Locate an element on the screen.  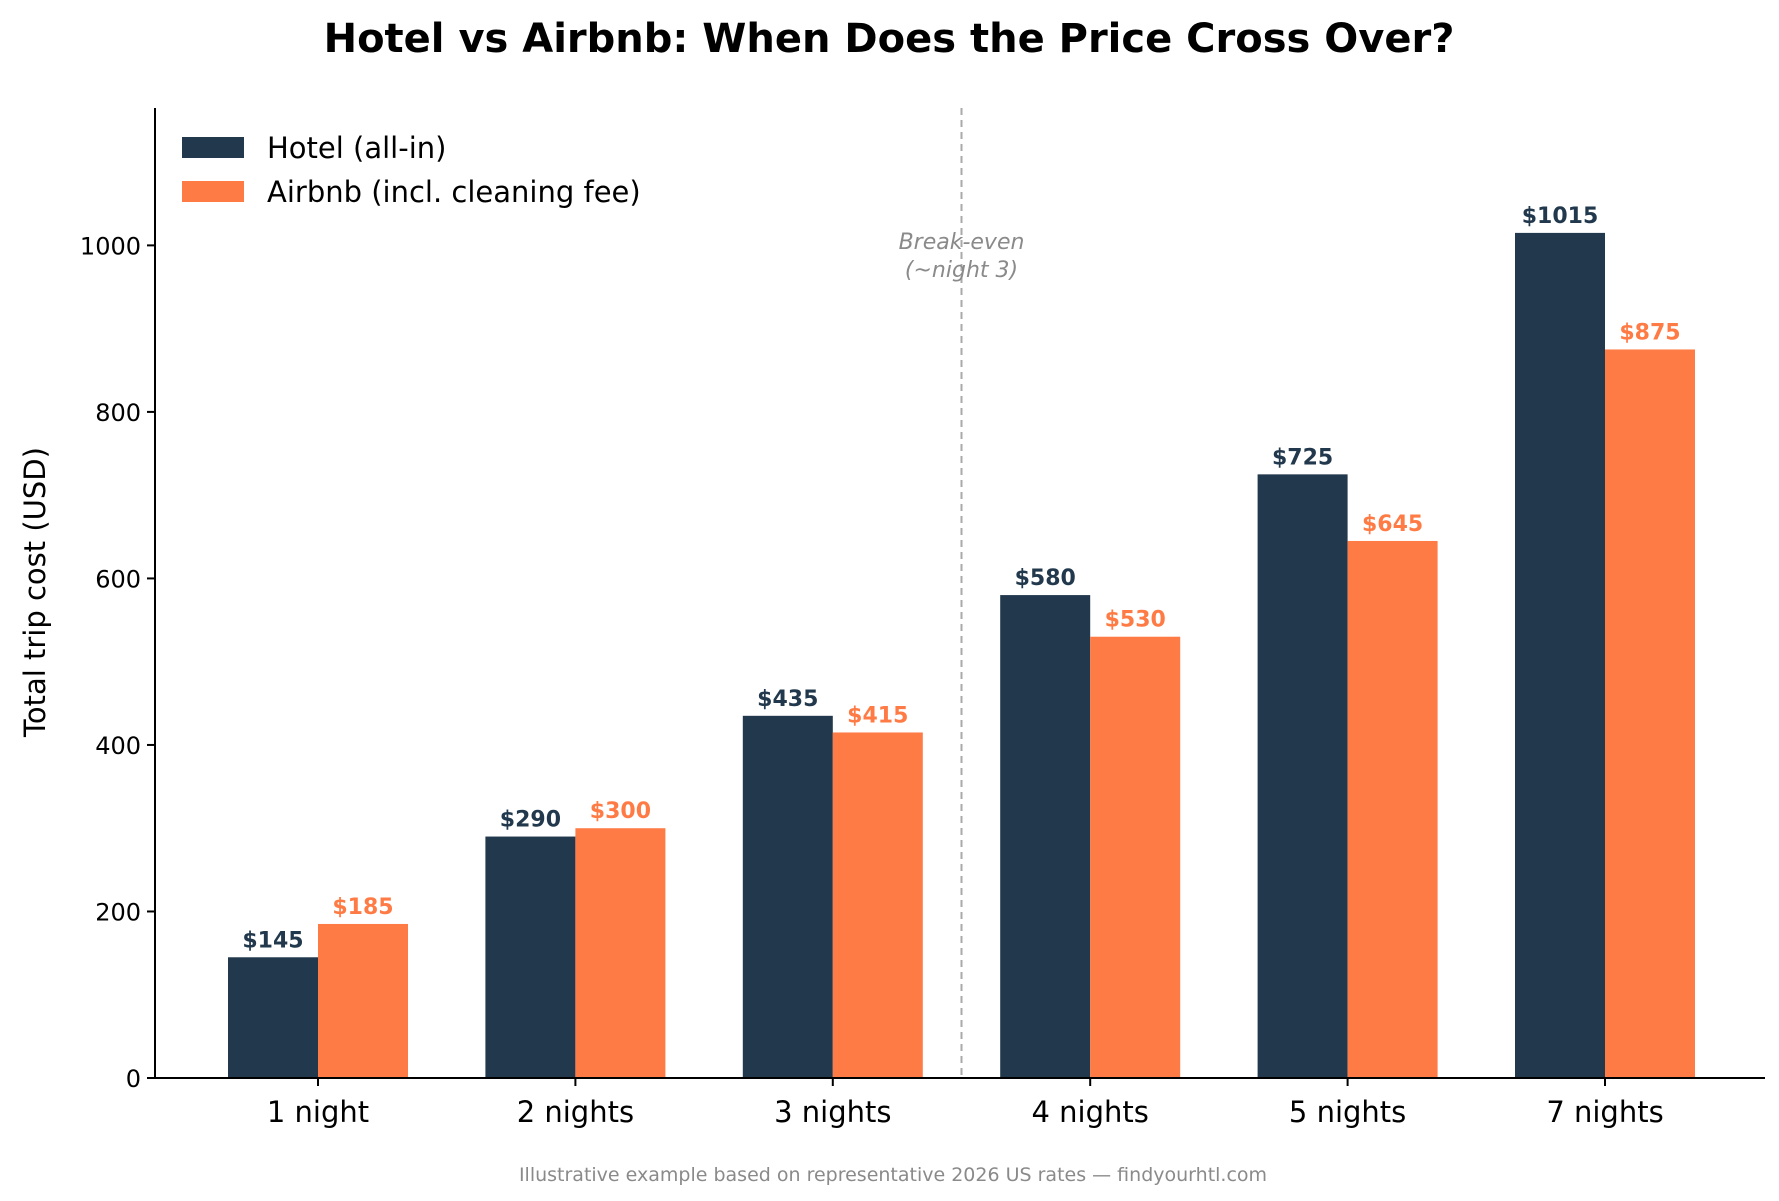
data-label-hotel: $1015 is located at coordinates (1560, 216).